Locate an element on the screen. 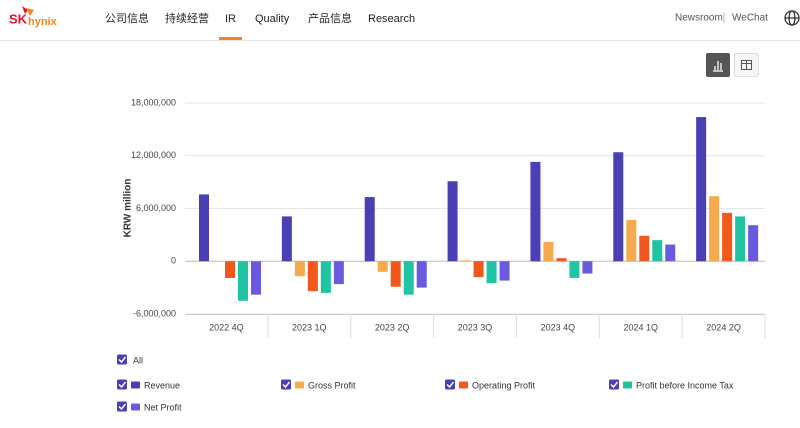 The width and height of the screenshot is (800, 428). legend-label: Net Profit is located at coordinates (163, 407).